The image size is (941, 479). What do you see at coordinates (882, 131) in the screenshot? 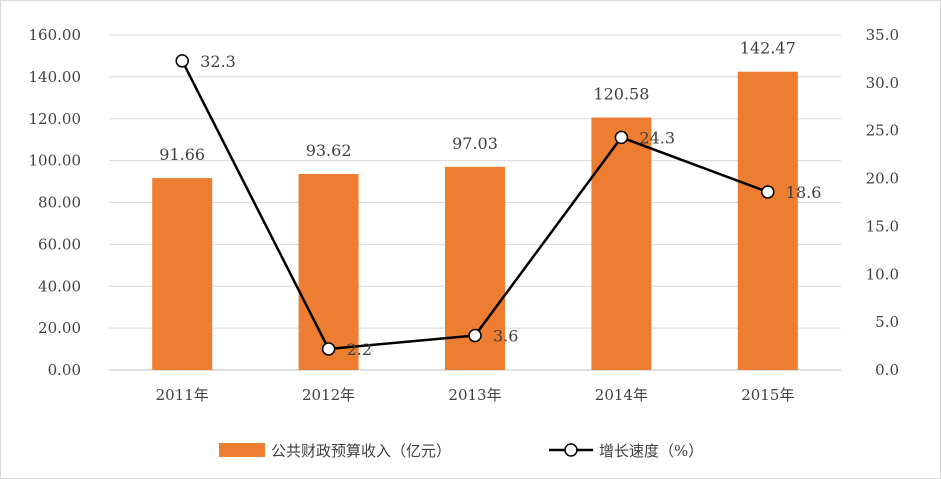
I see `right-axis-tick-label: 25.0` at bounding box center [882, 131].